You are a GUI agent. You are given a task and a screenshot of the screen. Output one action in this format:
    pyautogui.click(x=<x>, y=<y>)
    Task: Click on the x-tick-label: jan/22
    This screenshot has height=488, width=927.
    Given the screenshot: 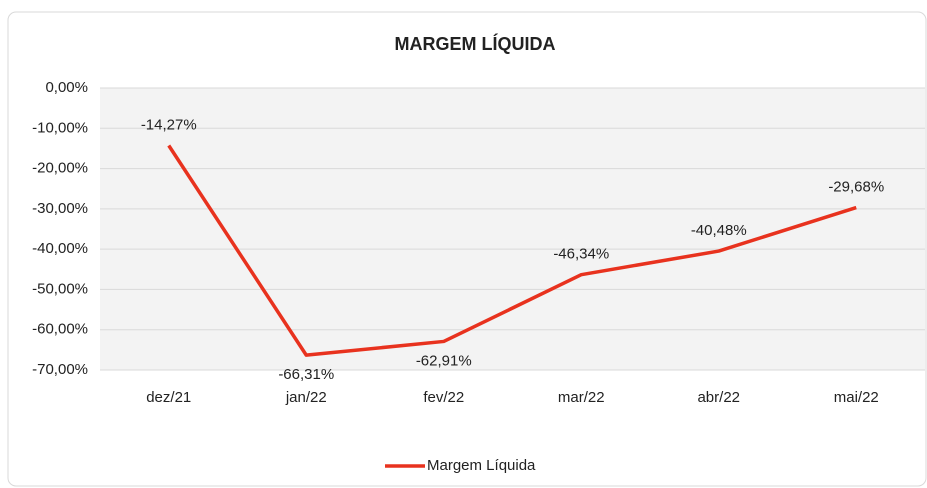 What is the action you would take?
    pyautogui.click(x=306, y=397)
    